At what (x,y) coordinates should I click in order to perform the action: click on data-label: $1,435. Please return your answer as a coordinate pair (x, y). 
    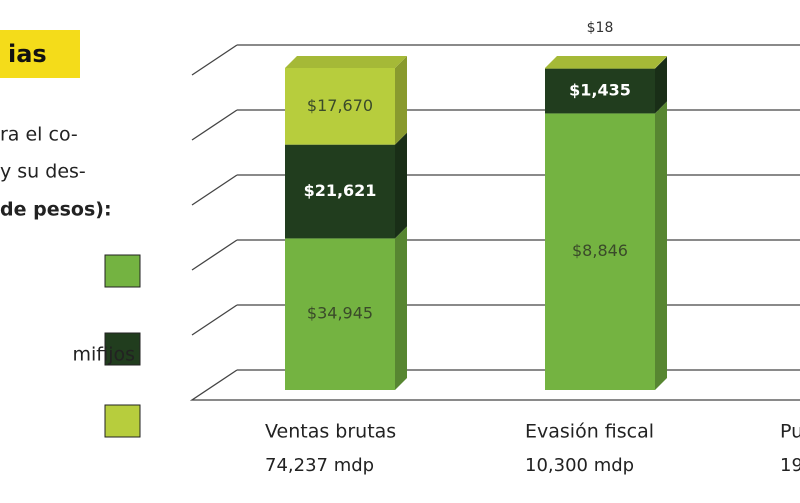
    Looking at the image, I should click on (600, 89).